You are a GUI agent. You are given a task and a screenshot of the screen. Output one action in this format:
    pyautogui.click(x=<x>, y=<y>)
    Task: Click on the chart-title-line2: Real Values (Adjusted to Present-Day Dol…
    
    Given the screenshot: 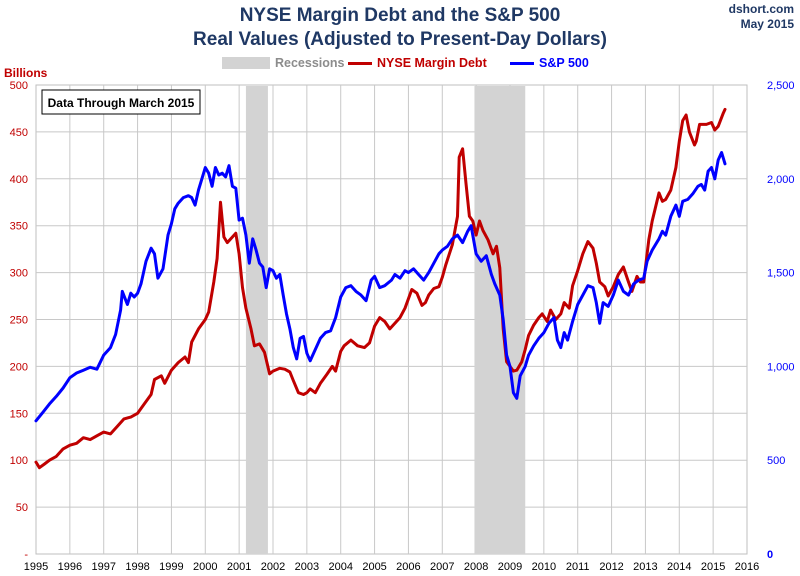 What is the action you would take?
    pyautogui.click(x=400, y=39)
    